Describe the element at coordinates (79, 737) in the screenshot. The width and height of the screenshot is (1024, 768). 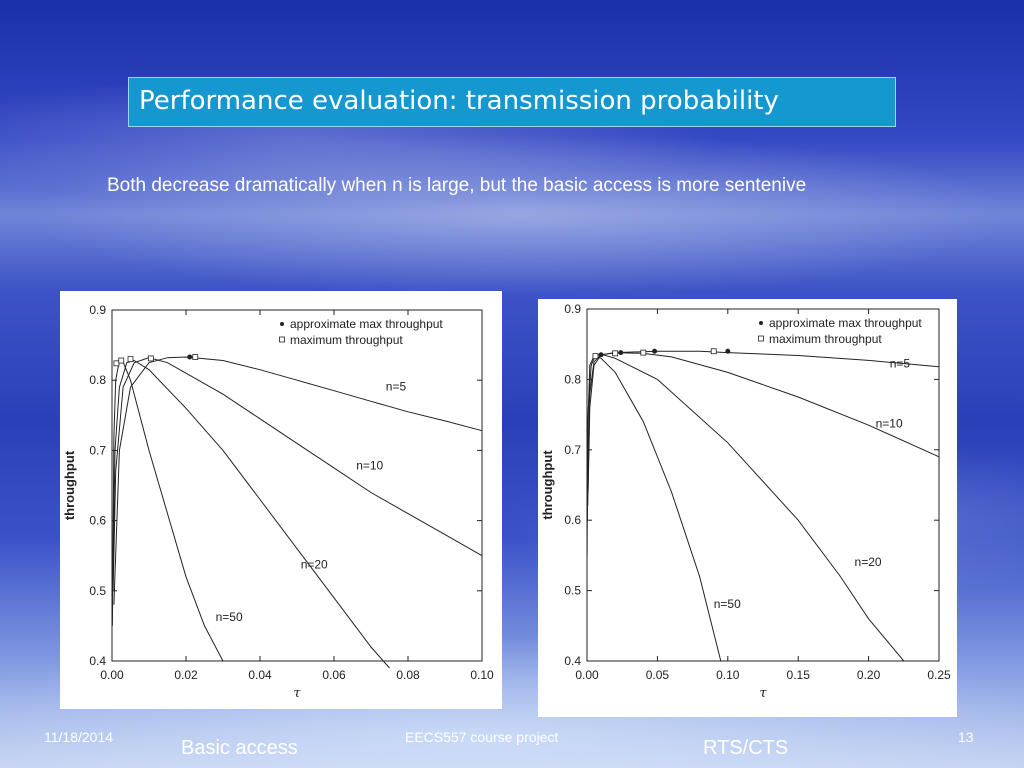
I see `footer-date: 11/18/2014` at that location.